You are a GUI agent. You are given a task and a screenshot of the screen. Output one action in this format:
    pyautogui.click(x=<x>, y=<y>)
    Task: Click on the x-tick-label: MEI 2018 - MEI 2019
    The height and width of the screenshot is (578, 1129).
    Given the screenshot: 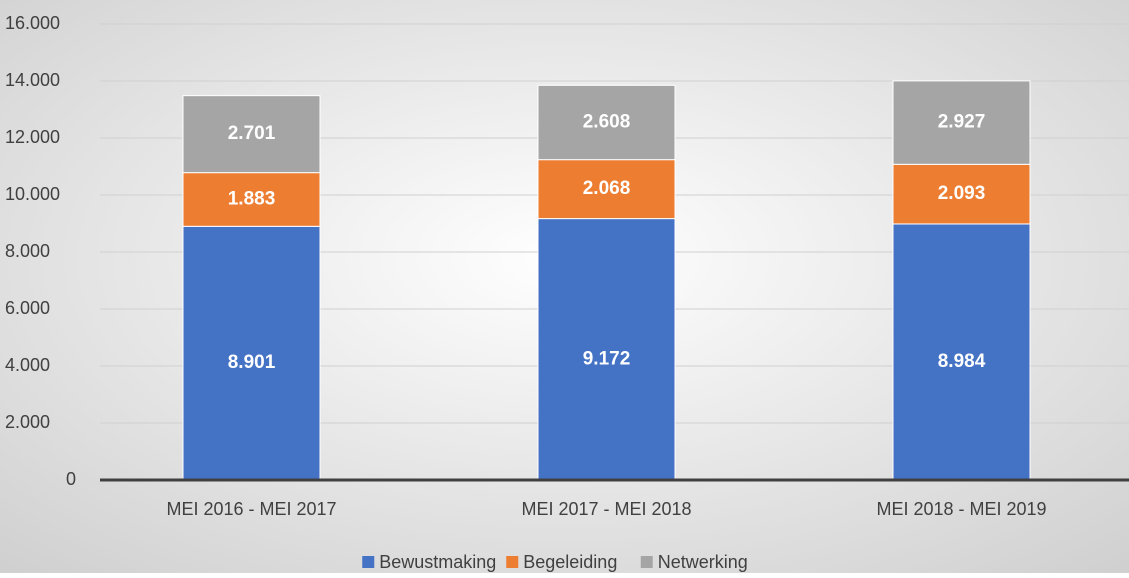 What is the action you would take?
    pyautogui.click(x=961, y=509)
    